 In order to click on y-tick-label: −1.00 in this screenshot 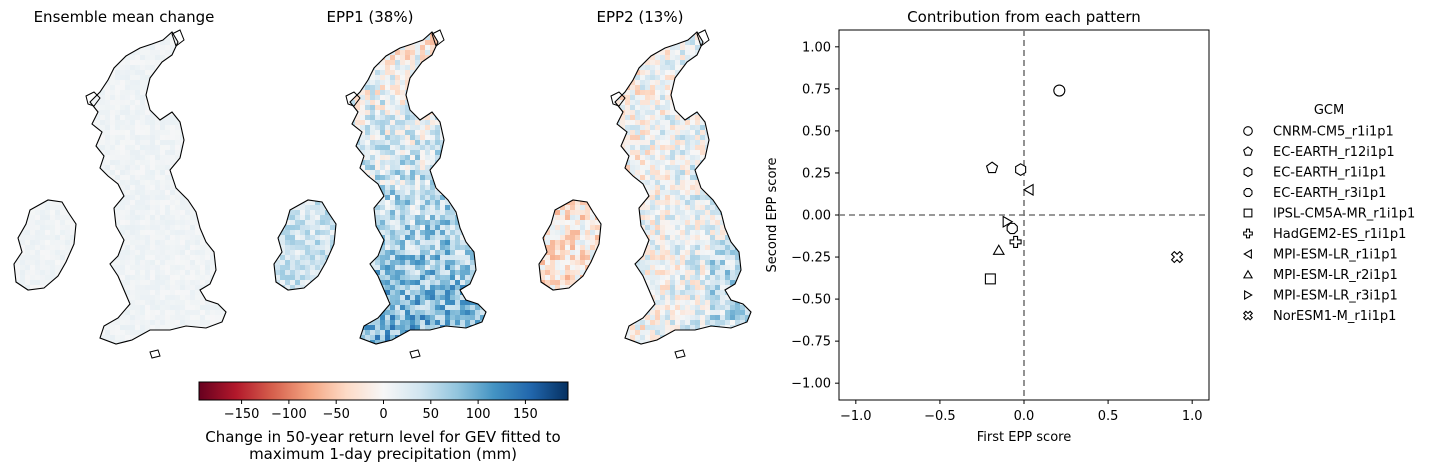, I will do `click(811, 384)`.